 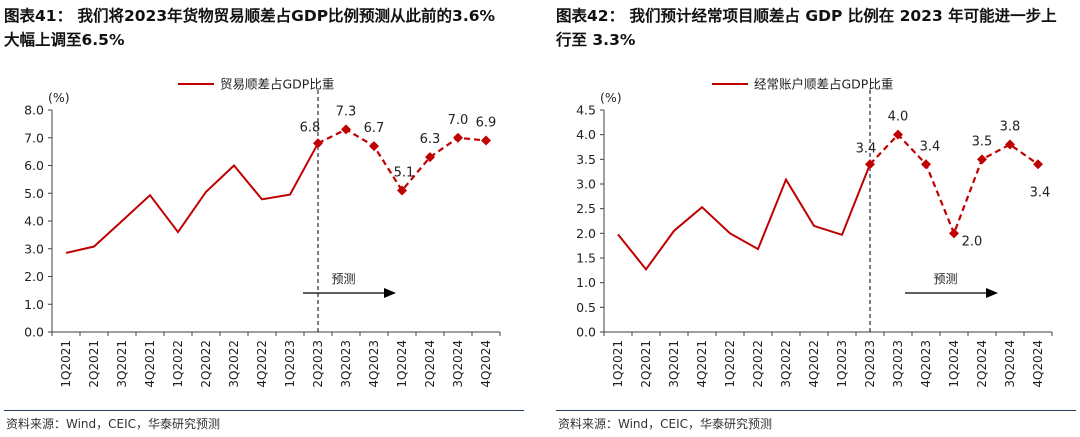 I want to click on y-tick-label: 1.5, so click(x=586, y=258).